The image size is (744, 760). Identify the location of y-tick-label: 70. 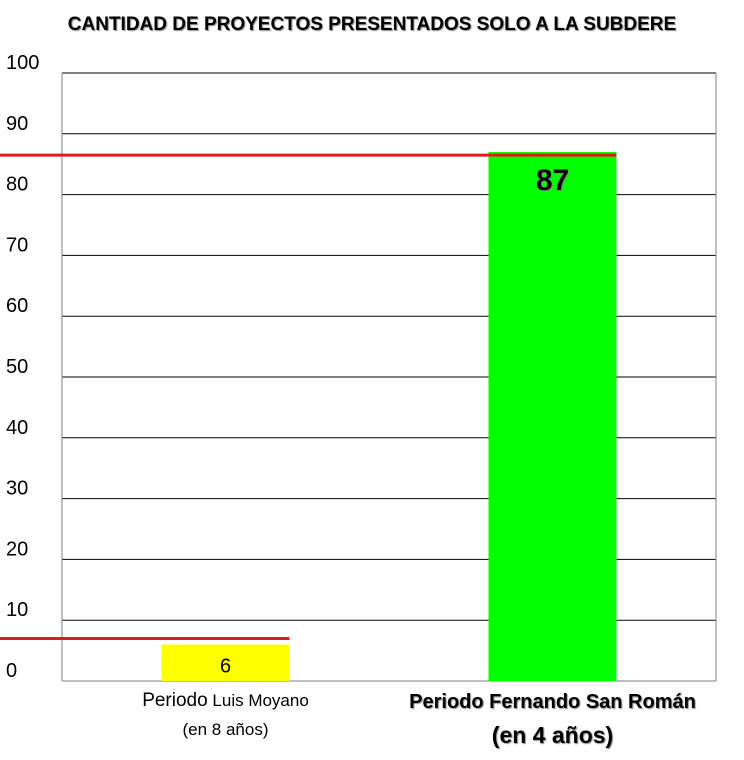
(17, 245).